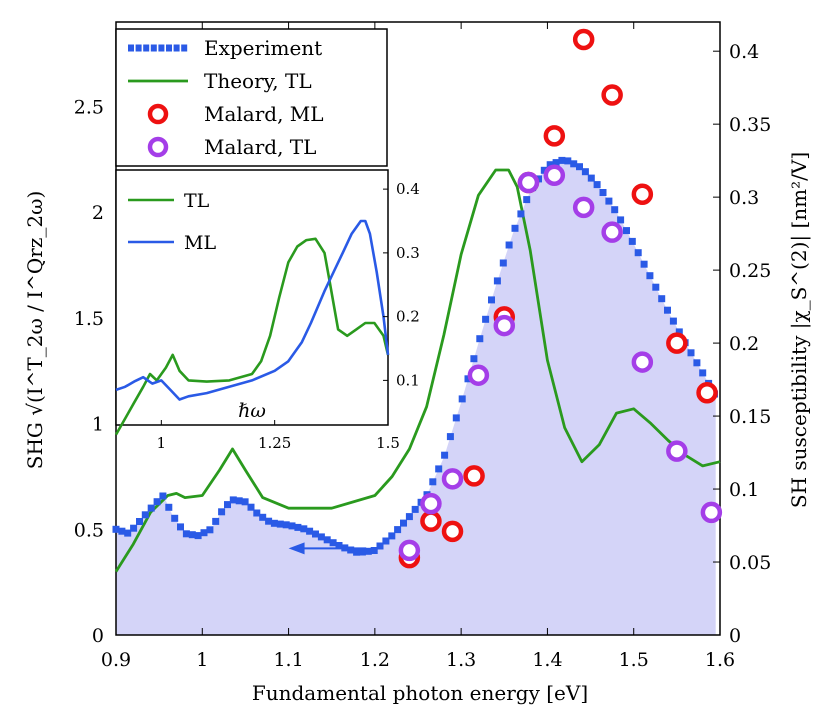  What do you see at coordinates (158, 114) in the screenshot?
I see `legend-swatch-malard-ml` at bounding box center [158, 114].